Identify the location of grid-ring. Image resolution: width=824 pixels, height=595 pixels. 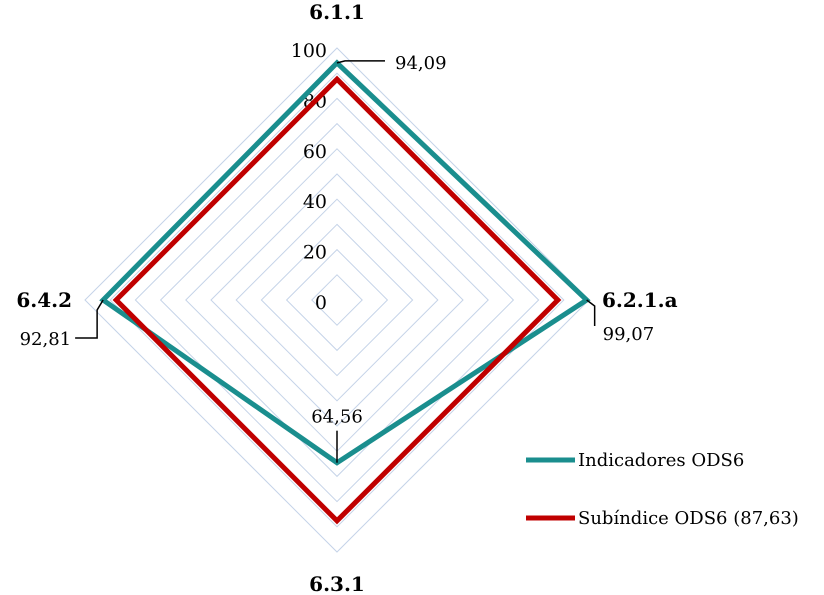
(337, 300).